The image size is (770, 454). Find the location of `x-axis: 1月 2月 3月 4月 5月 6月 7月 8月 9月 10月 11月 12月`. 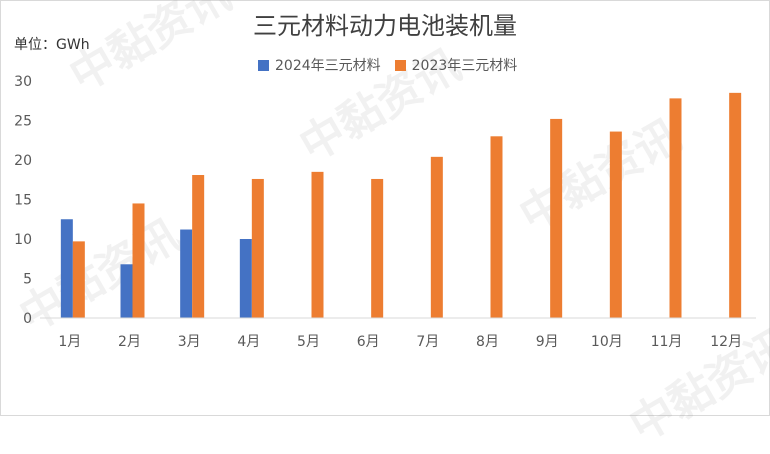

x-axis: 1月 2月 3月 4月 5月 6月 7月 8月 9月 10月 11月 12月 is located at coordinates (398, 333).